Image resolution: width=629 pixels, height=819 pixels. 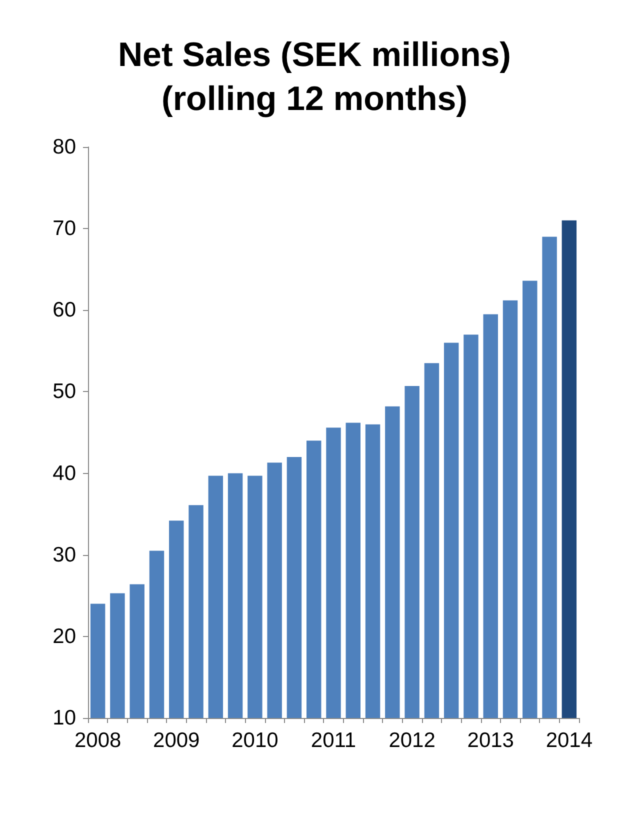 What do you see at coordinates (176, 740) in the screenshot?
I see `x-tick-label: 2009` at bounding box center [176, 740].